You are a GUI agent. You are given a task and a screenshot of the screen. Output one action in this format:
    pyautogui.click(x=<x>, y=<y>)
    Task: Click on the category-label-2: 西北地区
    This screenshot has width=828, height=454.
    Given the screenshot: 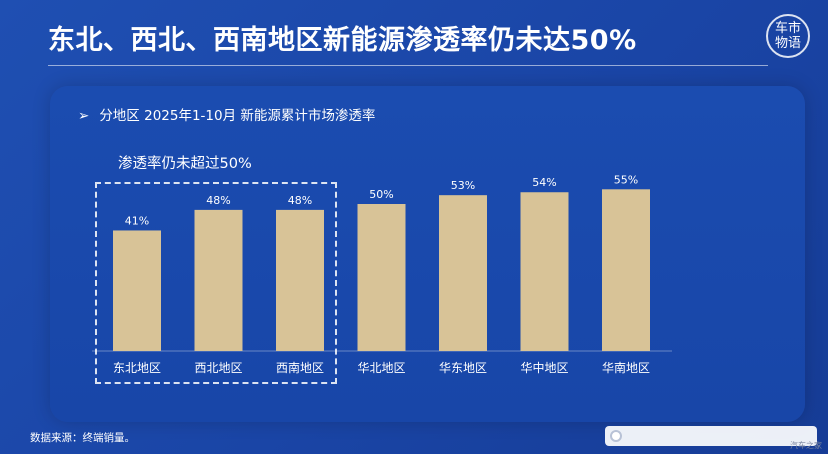 What is the action you would take?
    pyautogui.click(x=218, y=368)
    